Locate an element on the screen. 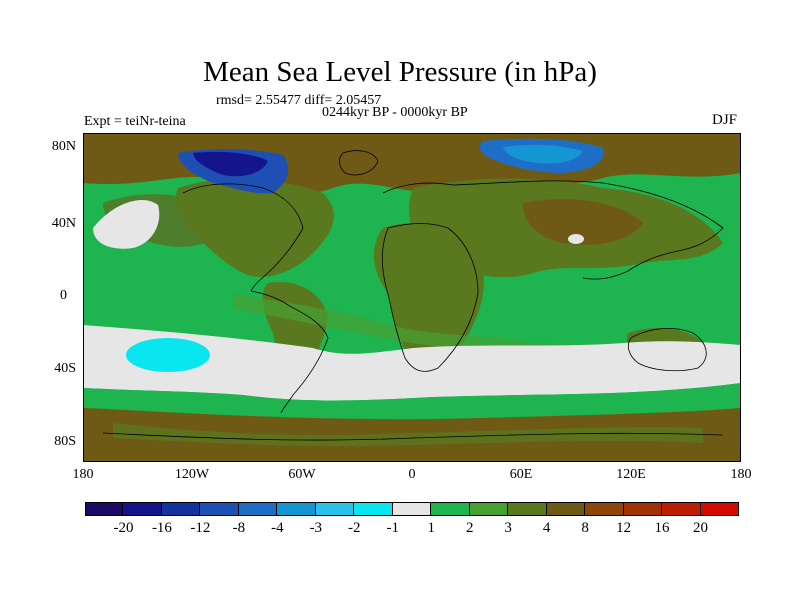  y-label: 40S is located at coordinates (65, 368).